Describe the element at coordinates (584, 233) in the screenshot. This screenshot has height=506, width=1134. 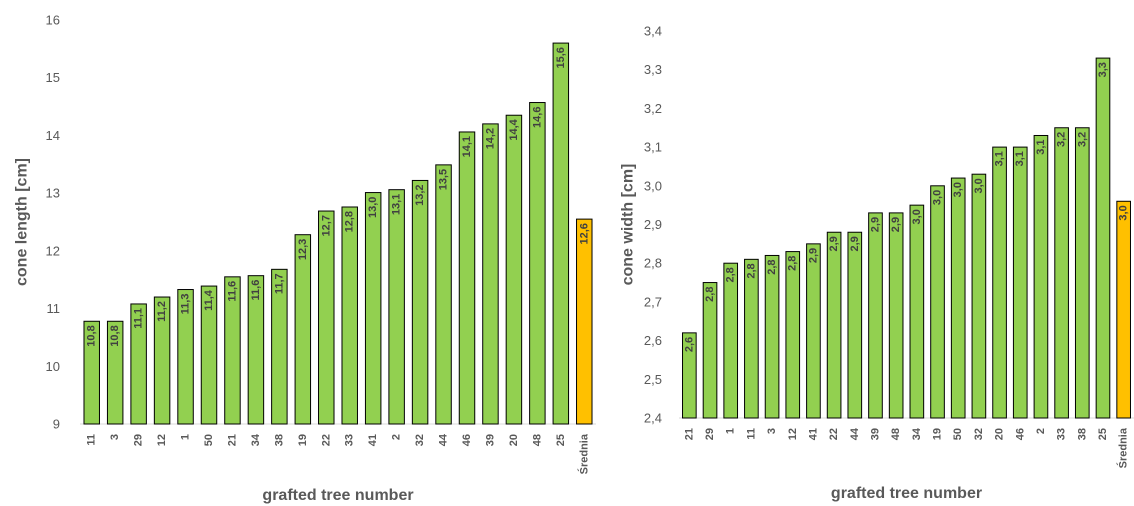
I see `data-label: 12,6` at that location.